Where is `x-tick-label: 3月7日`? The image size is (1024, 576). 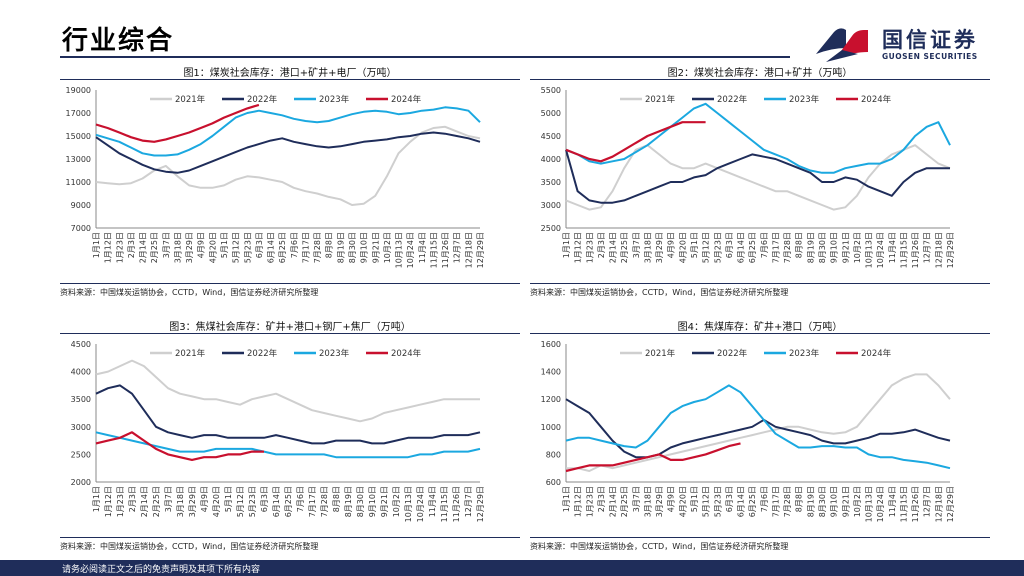
x-tick-label: 3月7日 is located at coordinates (636, 499).